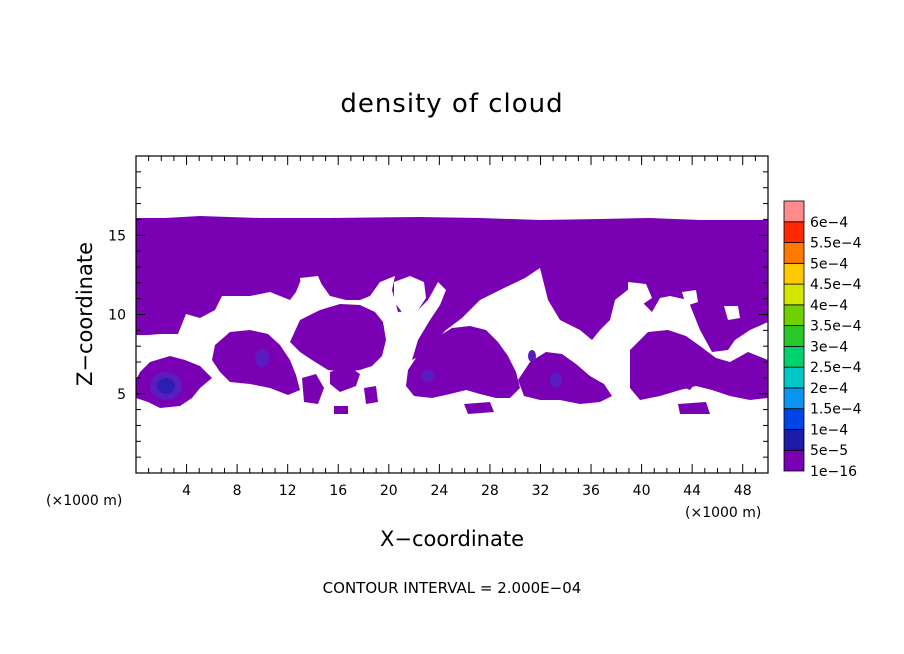 The height and width of the screenshot is (654, 904). I want to click on colorbar-label: 3e−4, so click(829, 347).